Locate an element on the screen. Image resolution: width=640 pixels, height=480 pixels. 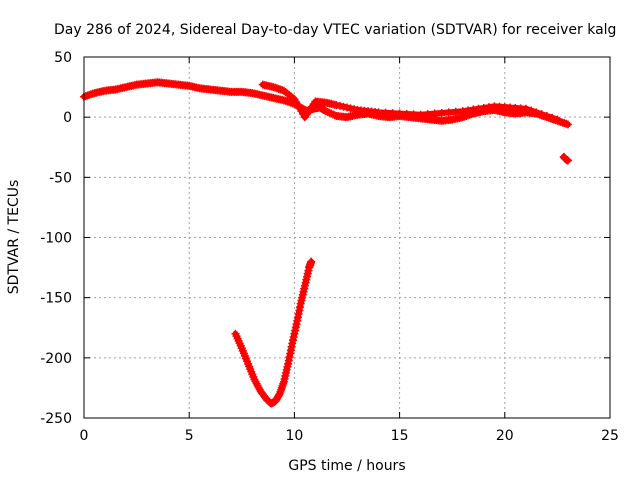
y-tick-label: -150 is located at coordinates (56, 299).